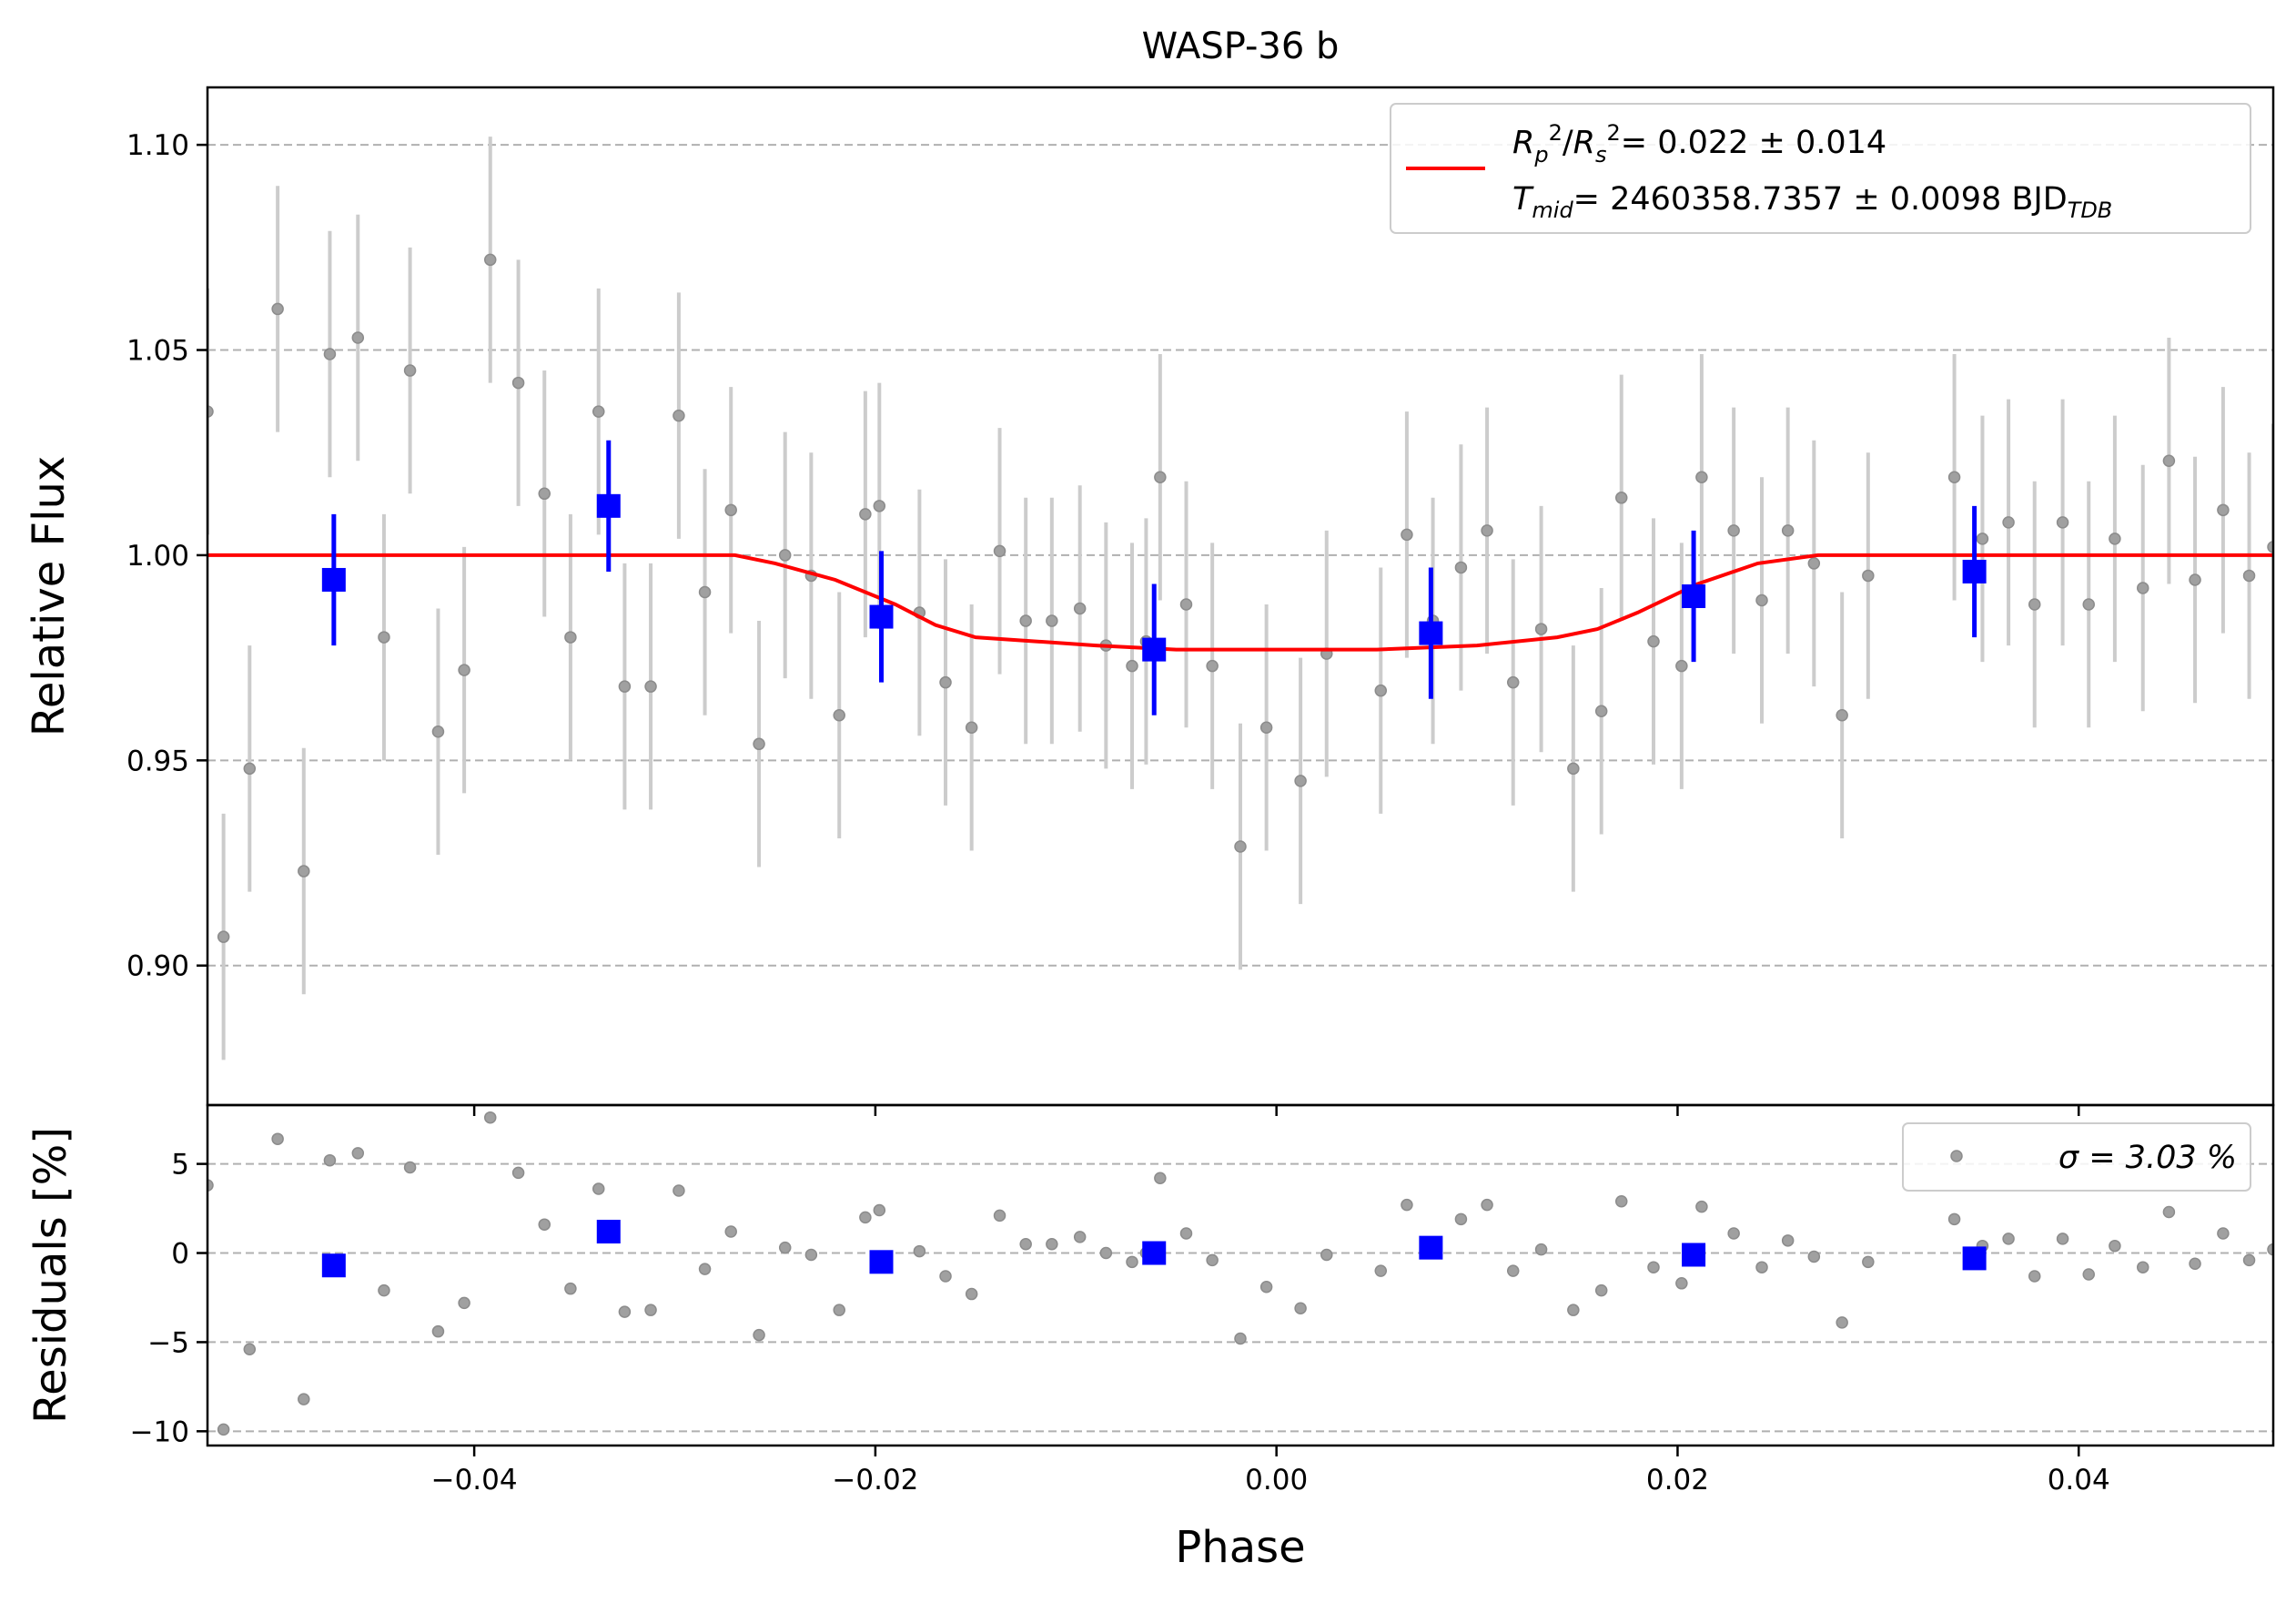 The height and width of the screenshot is (1603, 2296). What do you see at coordinates (1154, 577) in the screenshot?
I see `binned-errorbars` at bounding box center [1154, 577].